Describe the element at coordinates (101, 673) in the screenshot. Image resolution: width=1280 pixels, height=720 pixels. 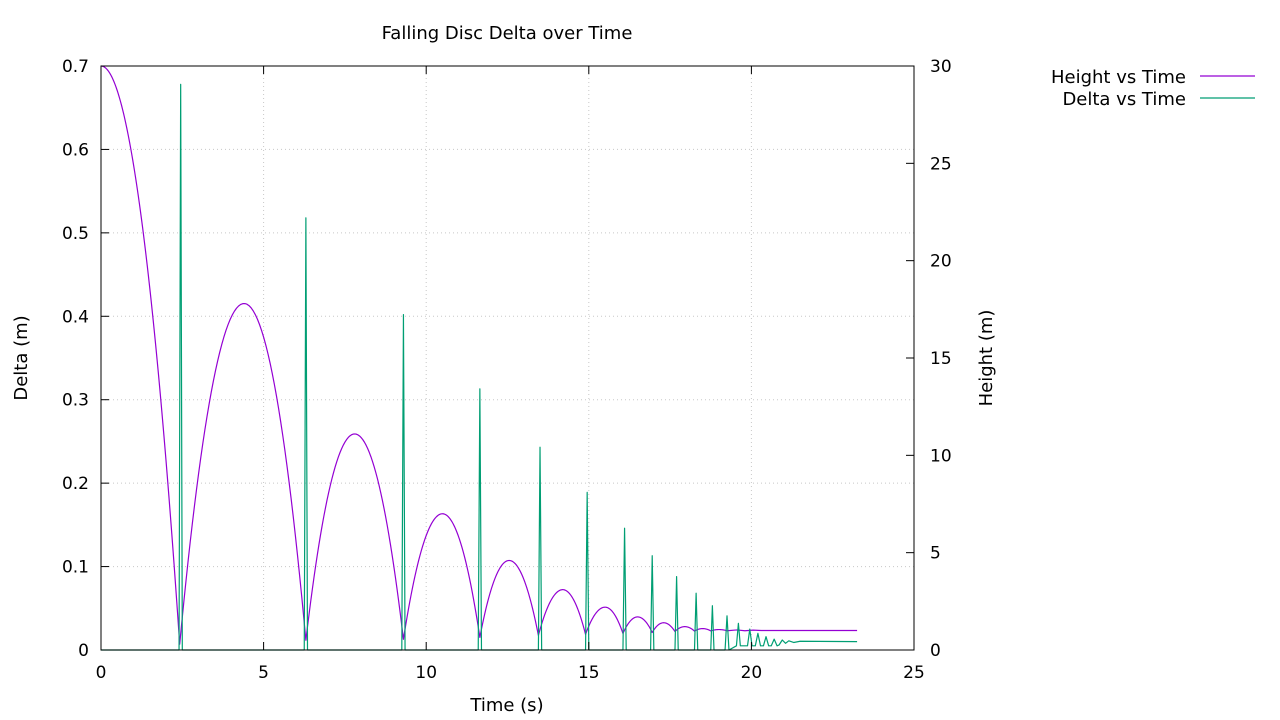
I see `x-tick-label: 0` at that location.